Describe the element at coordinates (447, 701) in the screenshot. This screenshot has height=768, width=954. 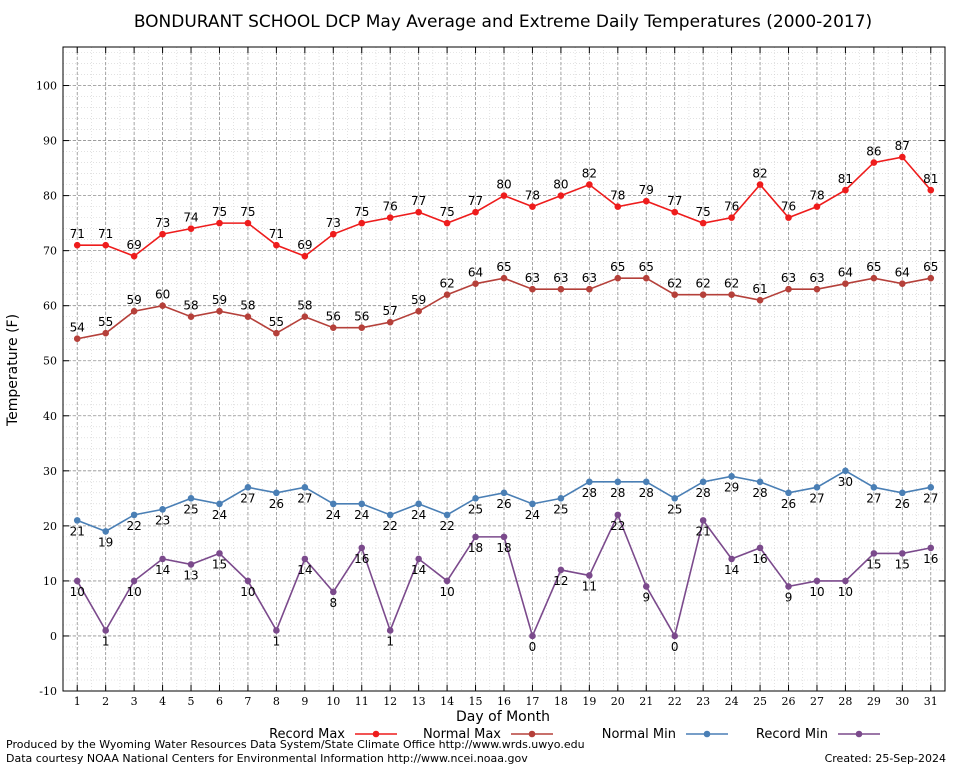
I see `x-tick-label: 14` at that location.